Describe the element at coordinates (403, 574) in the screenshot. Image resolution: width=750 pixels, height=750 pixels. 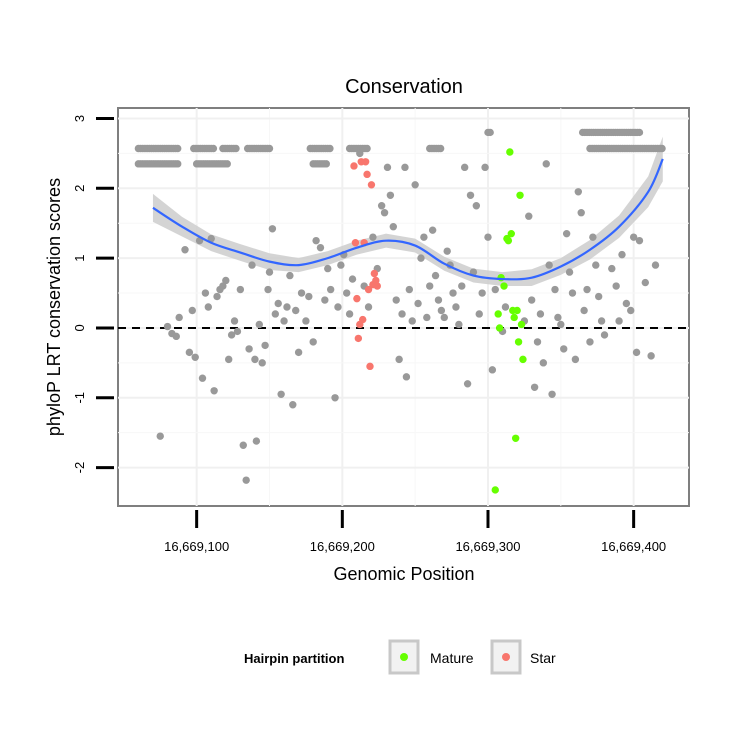
I see `x-axis-title: Genomic Position` at that location.